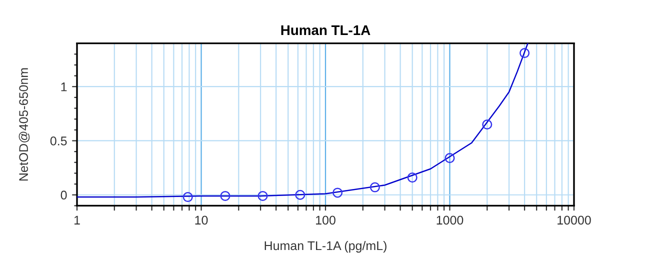 This screenshot has height=263, width=650. What do you see at coordinates (574, 220) in the screenshot?
I see `x-tick-label: 10000` at bounding box center [574, 220].